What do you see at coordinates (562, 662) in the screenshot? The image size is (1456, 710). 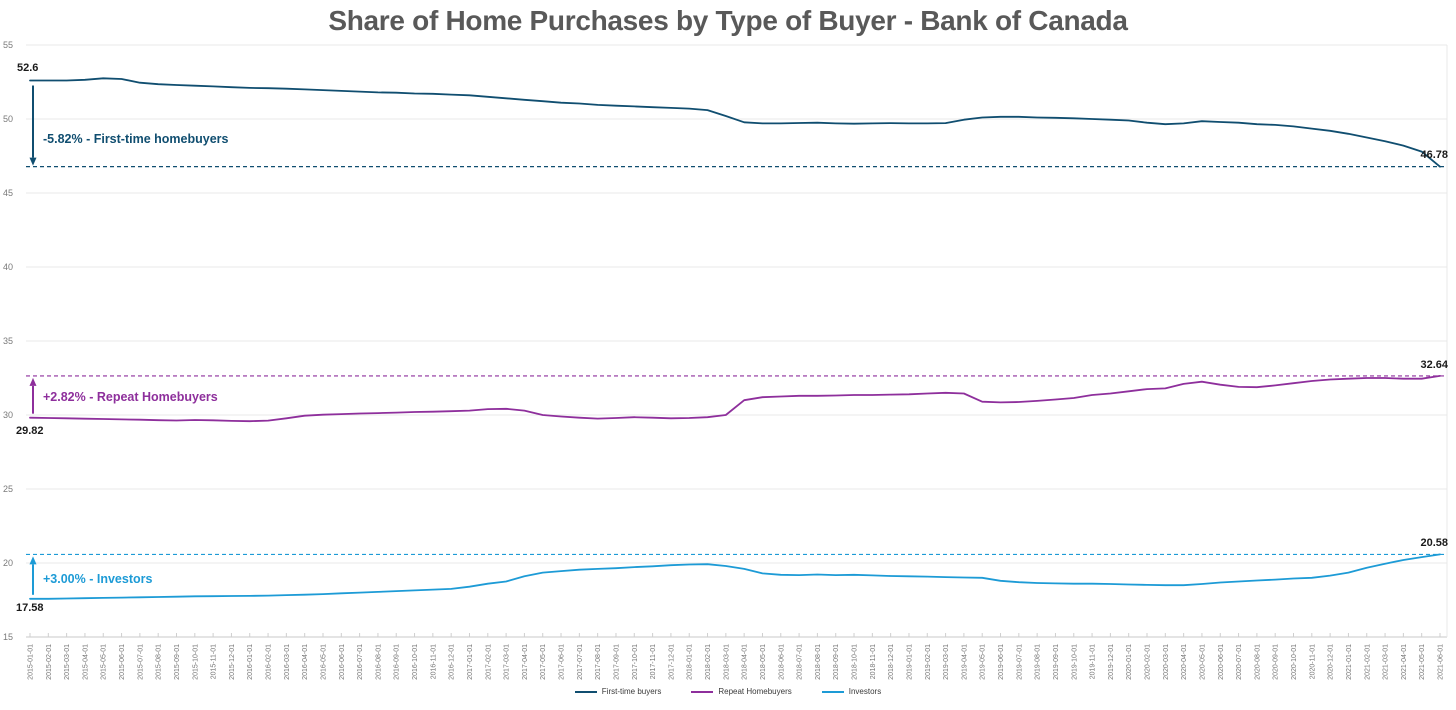 I see `x-axis-tick-label: 2017-06-01` at bounding box center [562, 662].